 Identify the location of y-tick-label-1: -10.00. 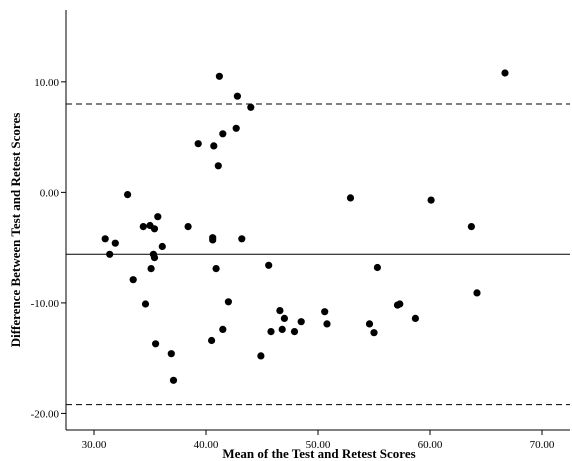
(45, 304).